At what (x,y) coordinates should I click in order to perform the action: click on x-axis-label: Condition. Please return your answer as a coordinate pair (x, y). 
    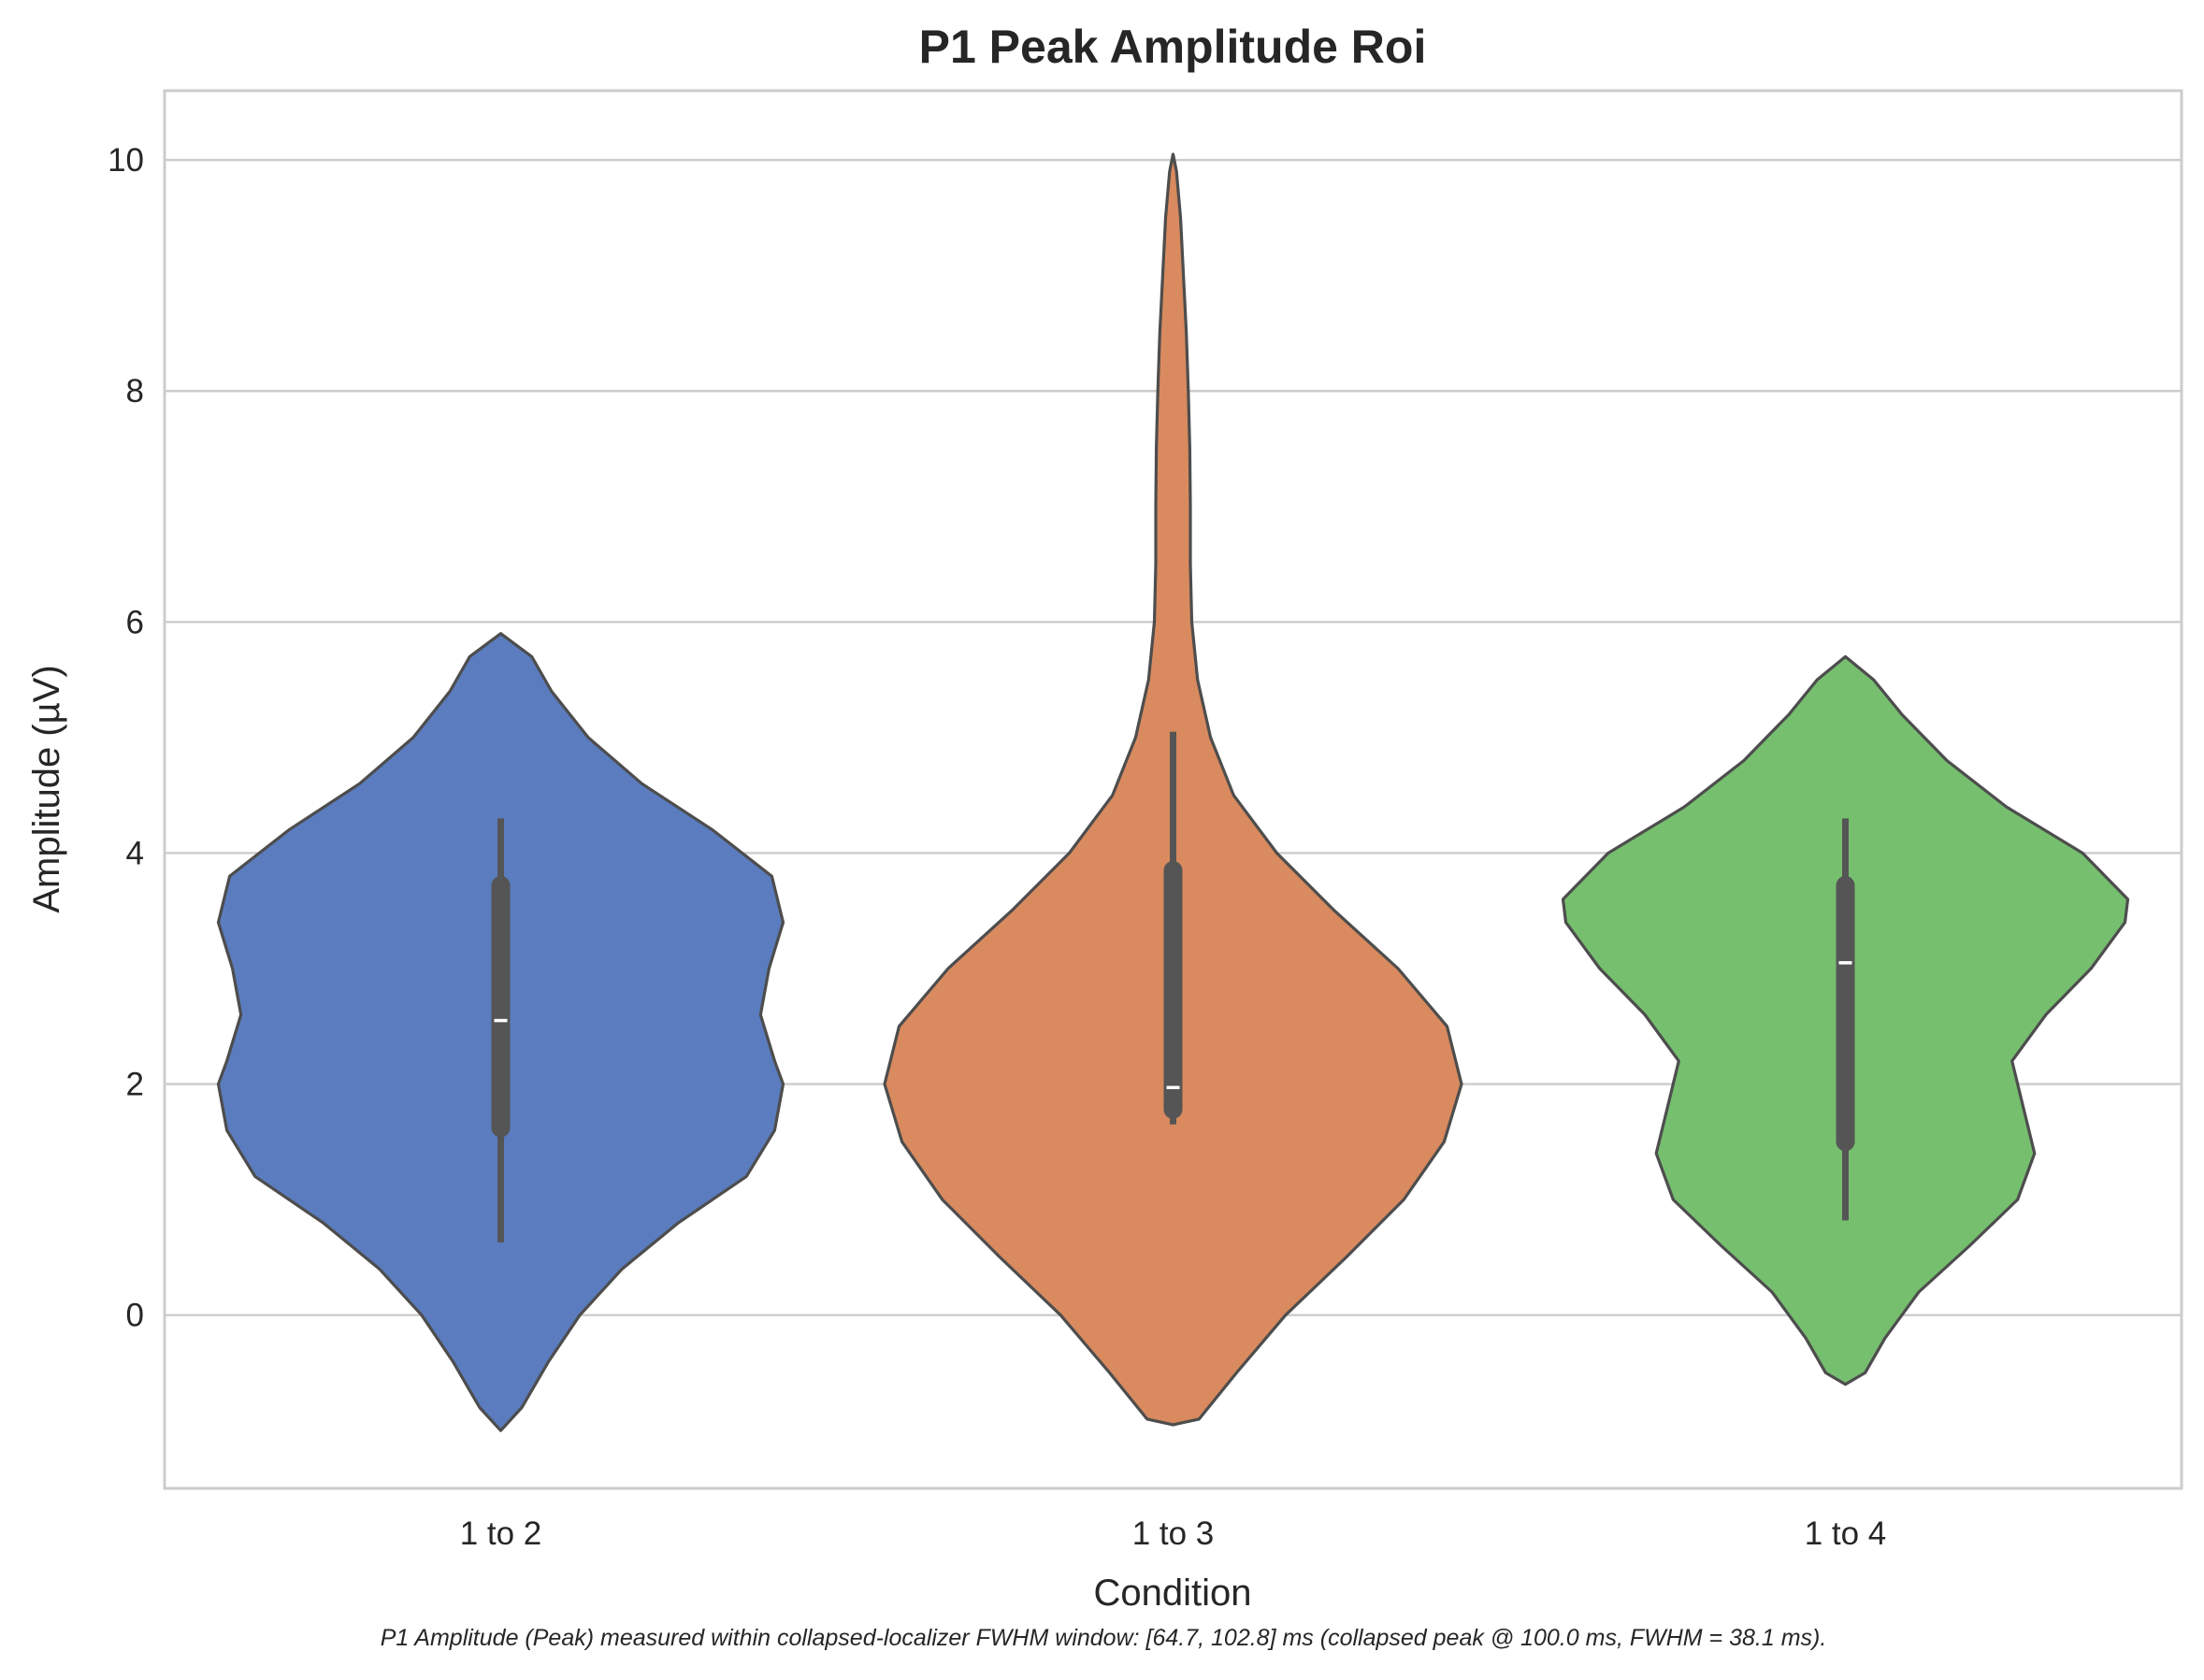
    Looking at the image, I should click on (1172, 1593).